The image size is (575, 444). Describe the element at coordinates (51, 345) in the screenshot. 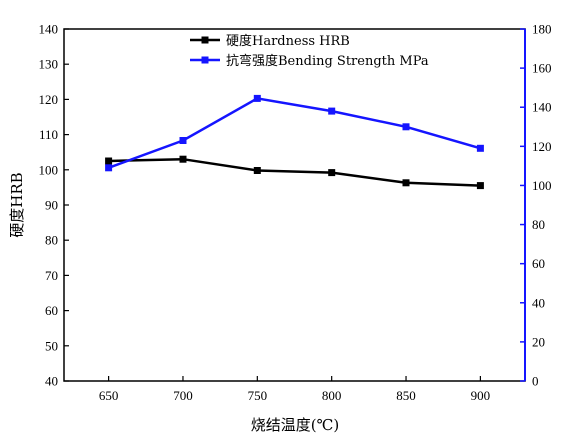

I see `left-tick-label: 50` at that location.